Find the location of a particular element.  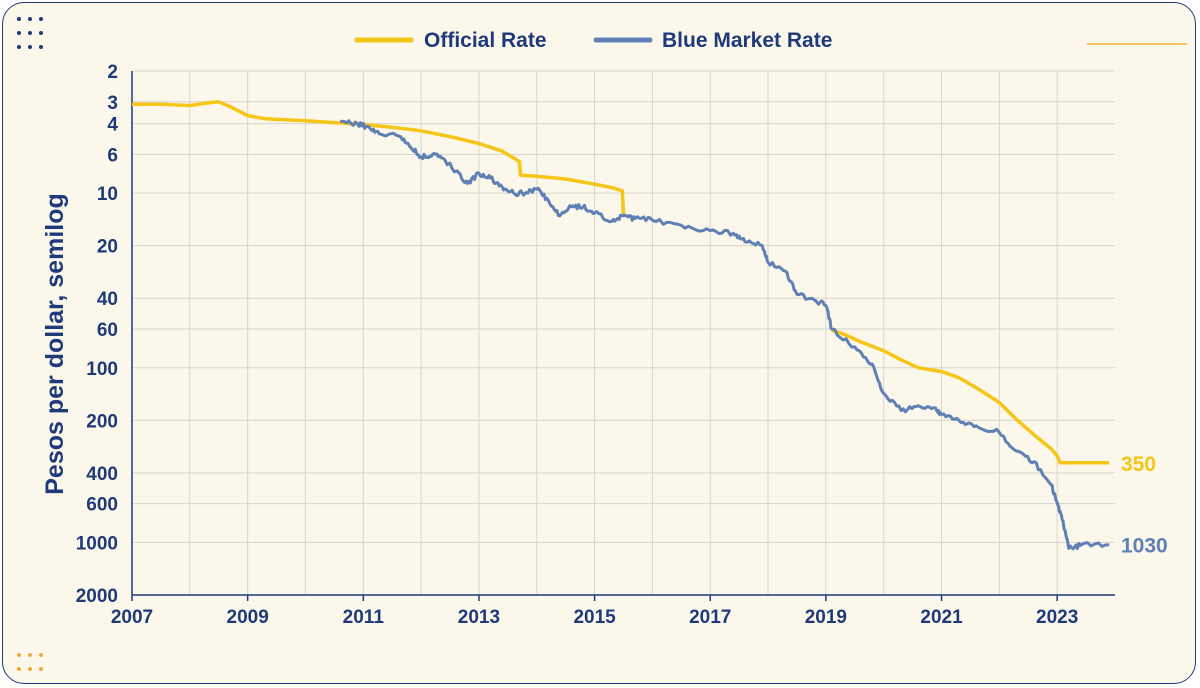

end-label-official: 350 is located at coordinates (1138, 464).